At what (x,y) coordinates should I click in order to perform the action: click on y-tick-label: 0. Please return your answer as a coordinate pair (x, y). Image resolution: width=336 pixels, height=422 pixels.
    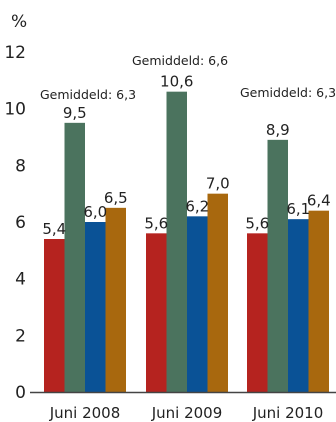
    Looking at the image, I should click on (20, 393).